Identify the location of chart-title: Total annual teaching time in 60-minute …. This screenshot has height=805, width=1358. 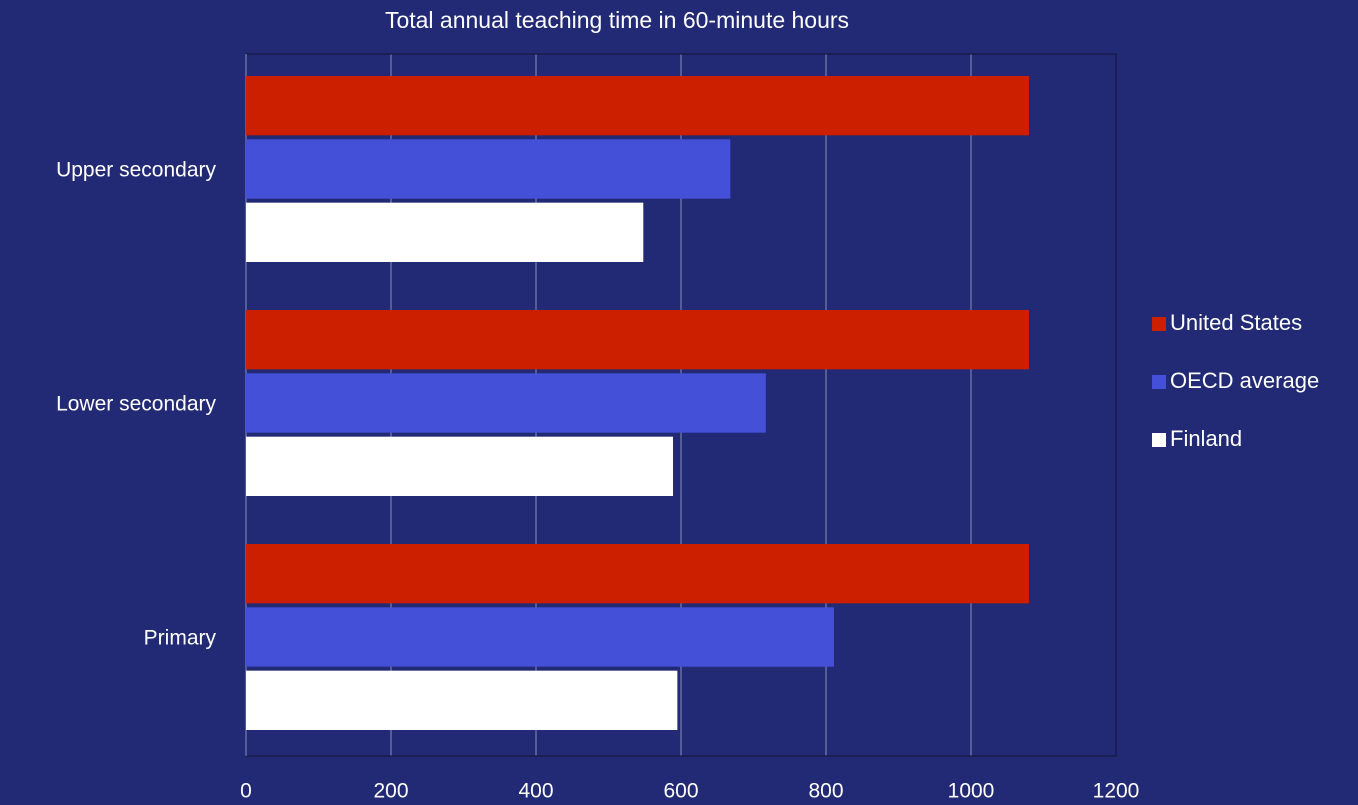
(617, 20).